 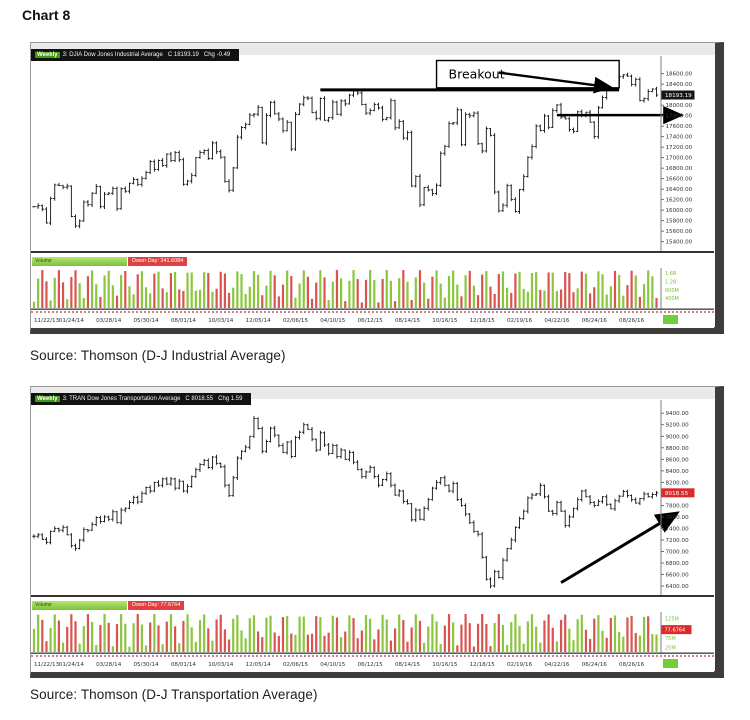 What do you see at coordinates (372, 289) in the screenshot?
I see `volume-svg: 1.6B 1.2B 800M 400M` at bounding box center [372, 289].